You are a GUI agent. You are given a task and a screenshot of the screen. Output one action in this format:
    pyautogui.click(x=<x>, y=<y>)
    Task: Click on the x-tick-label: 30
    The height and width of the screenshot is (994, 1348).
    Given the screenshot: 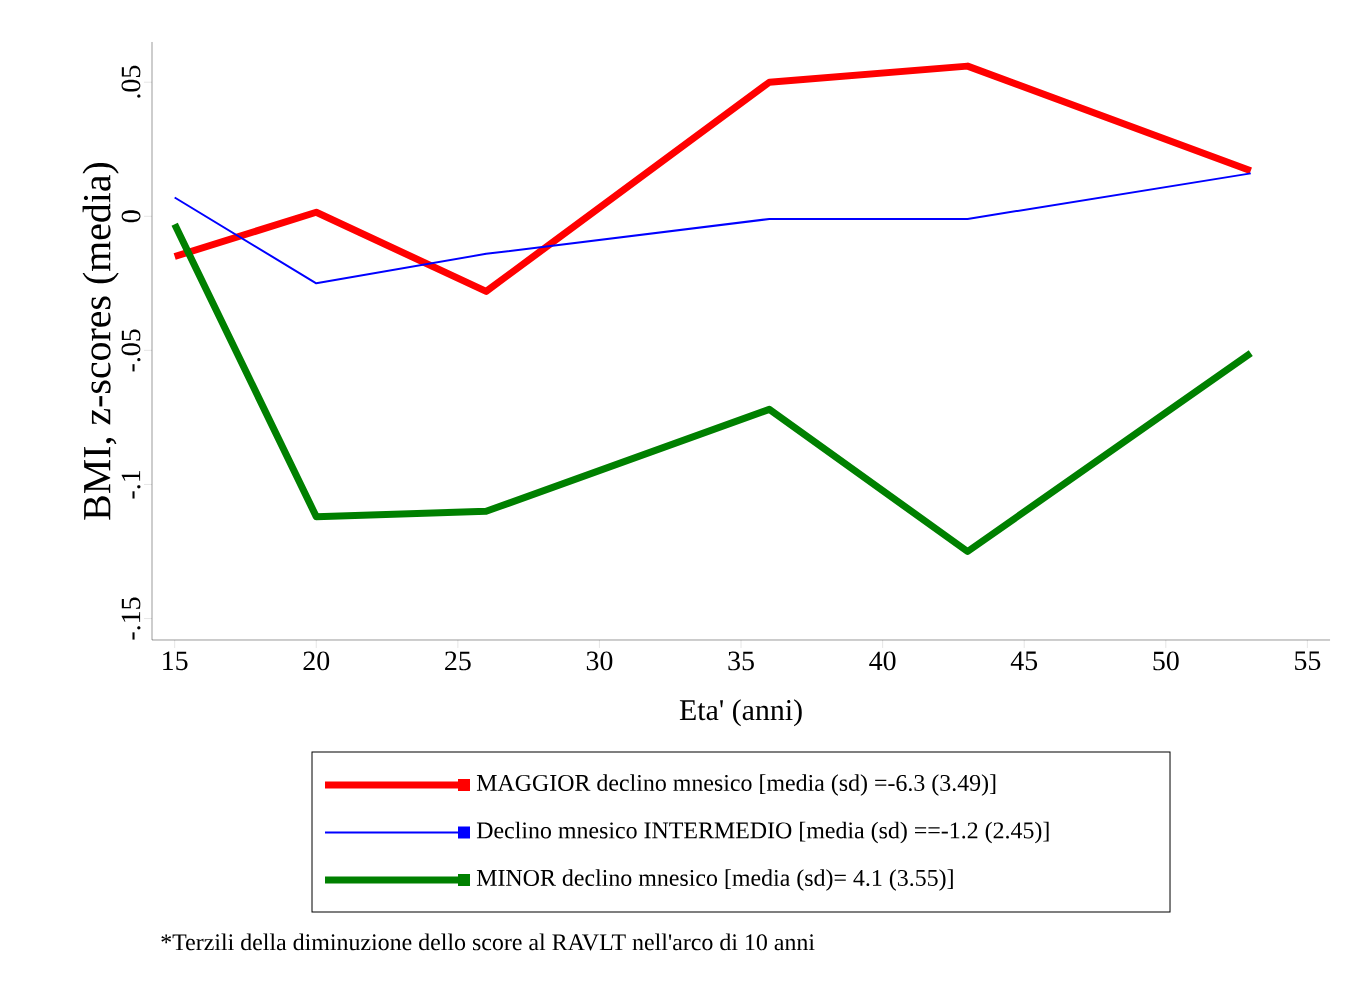 What is the action you would take?
    pyautogui.click(x=599, y=661)
    